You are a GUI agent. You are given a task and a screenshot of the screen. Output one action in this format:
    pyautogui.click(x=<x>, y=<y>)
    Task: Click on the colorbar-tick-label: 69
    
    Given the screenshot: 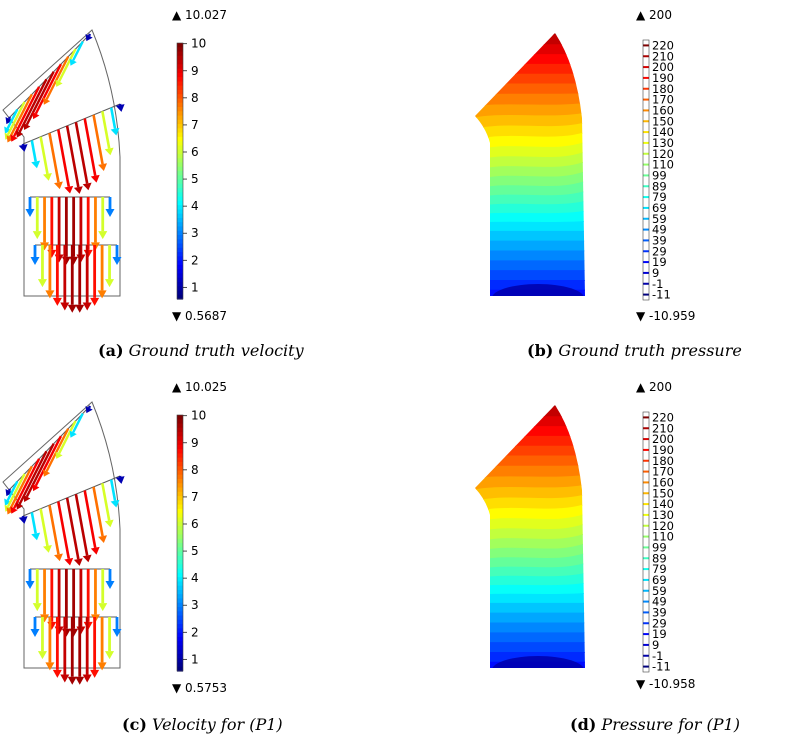 What is the action you would take?
    pyautogui.click(x=659, y=208)
    